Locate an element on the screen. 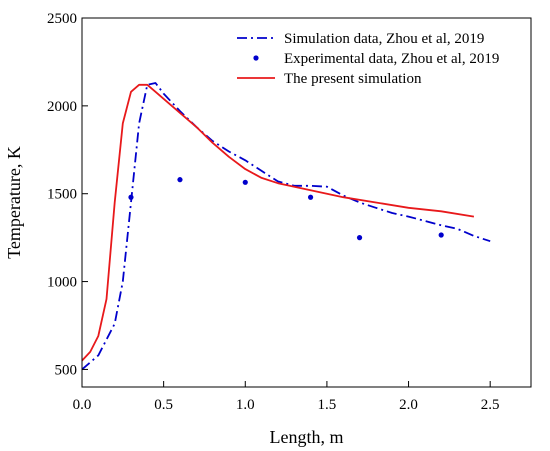 Image resolution: width=550 pixels, height=451 pixels. legend-marker is located at coordinates (256, 58).